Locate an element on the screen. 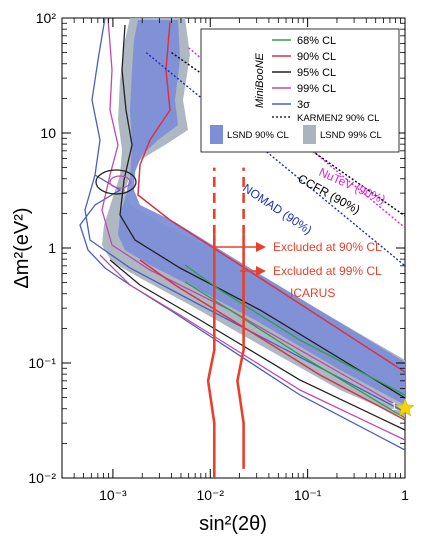 This screenshot has width=436, height=548. bestfit-label: 1 is located at coordinates (394, 407).